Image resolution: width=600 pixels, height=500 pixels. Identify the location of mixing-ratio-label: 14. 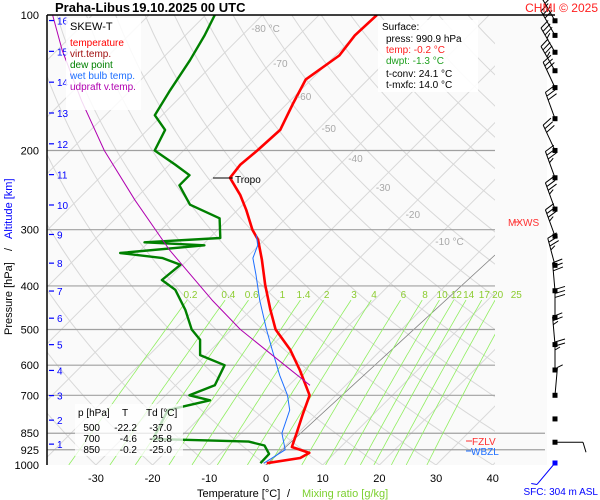
(469, 295).